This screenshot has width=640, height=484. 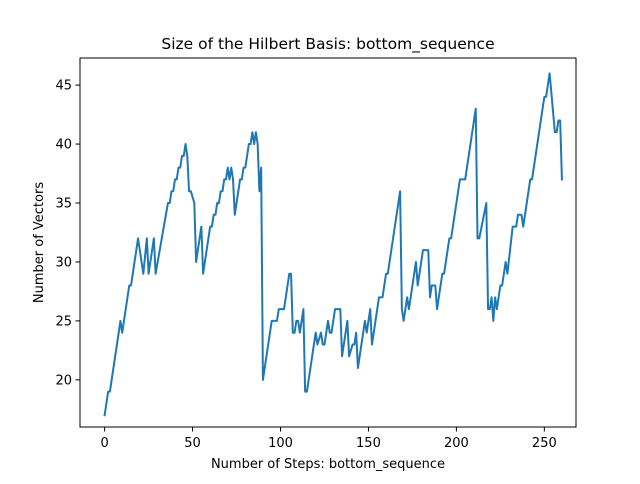 What do you see at coordinates (368, 443) in the screenshot?
I see `x-tick-label: 150` at bounding box center [368, 443].